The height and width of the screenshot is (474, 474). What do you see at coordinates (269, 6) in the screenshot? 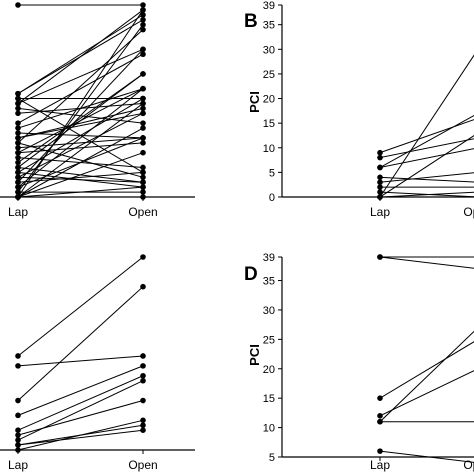
I see `y-tick-label: 39` at bounding box center [269, 6].